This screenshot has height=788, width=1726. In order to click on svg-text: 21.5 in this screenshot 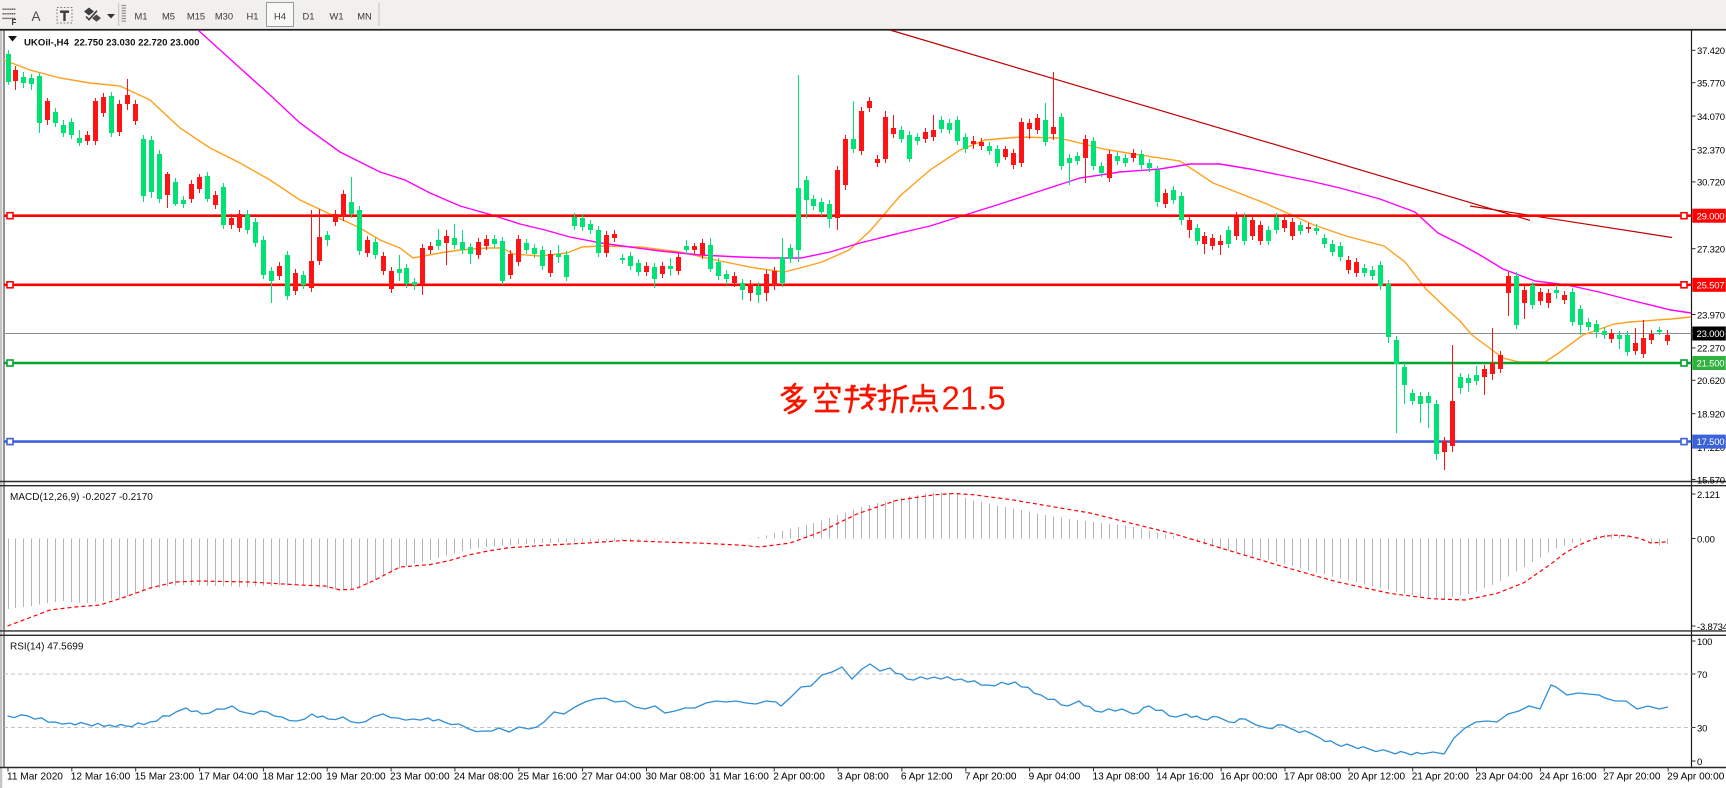, I will do `click(974, 398)`.